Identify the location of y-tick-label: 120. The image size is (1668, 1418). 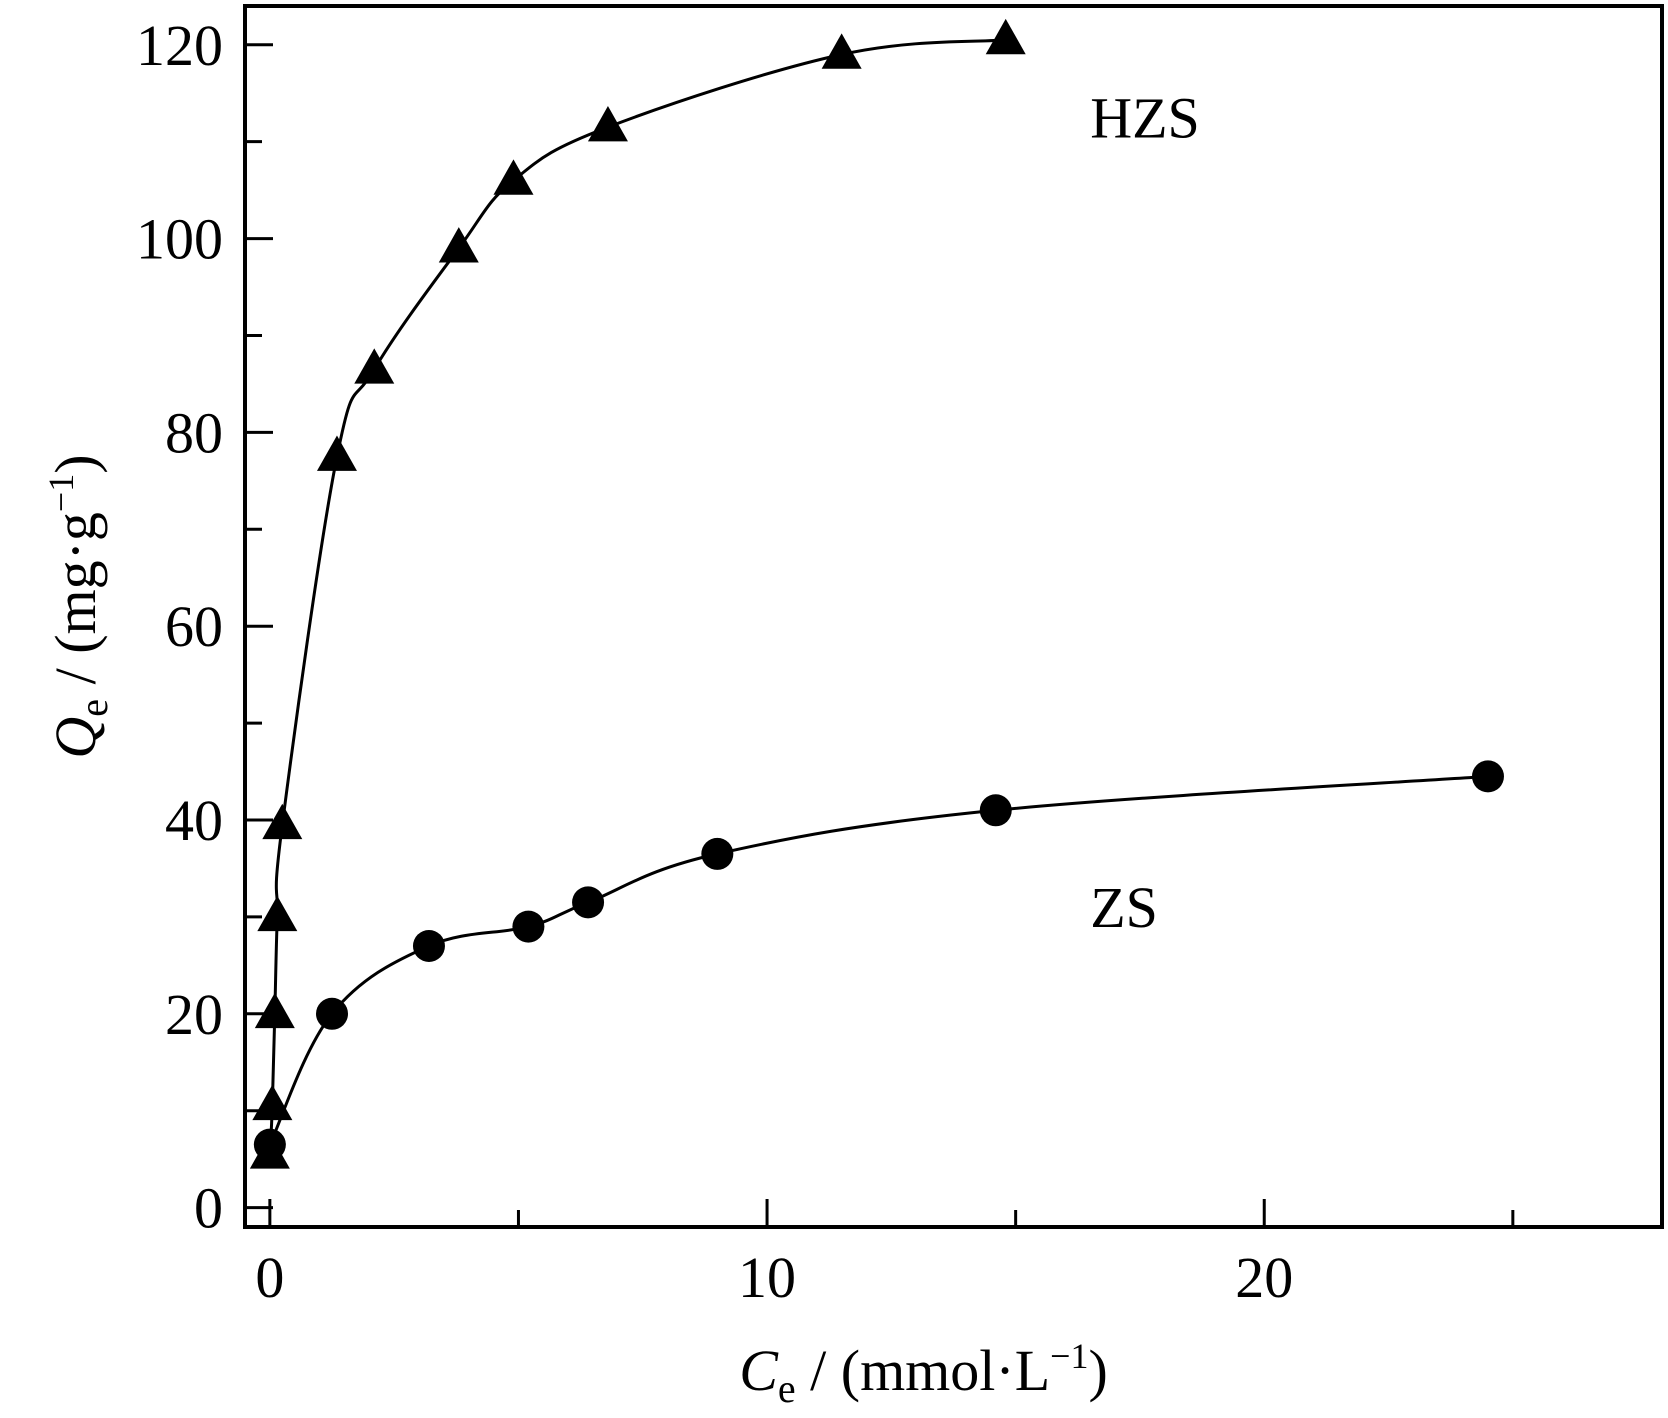
(179, 45).